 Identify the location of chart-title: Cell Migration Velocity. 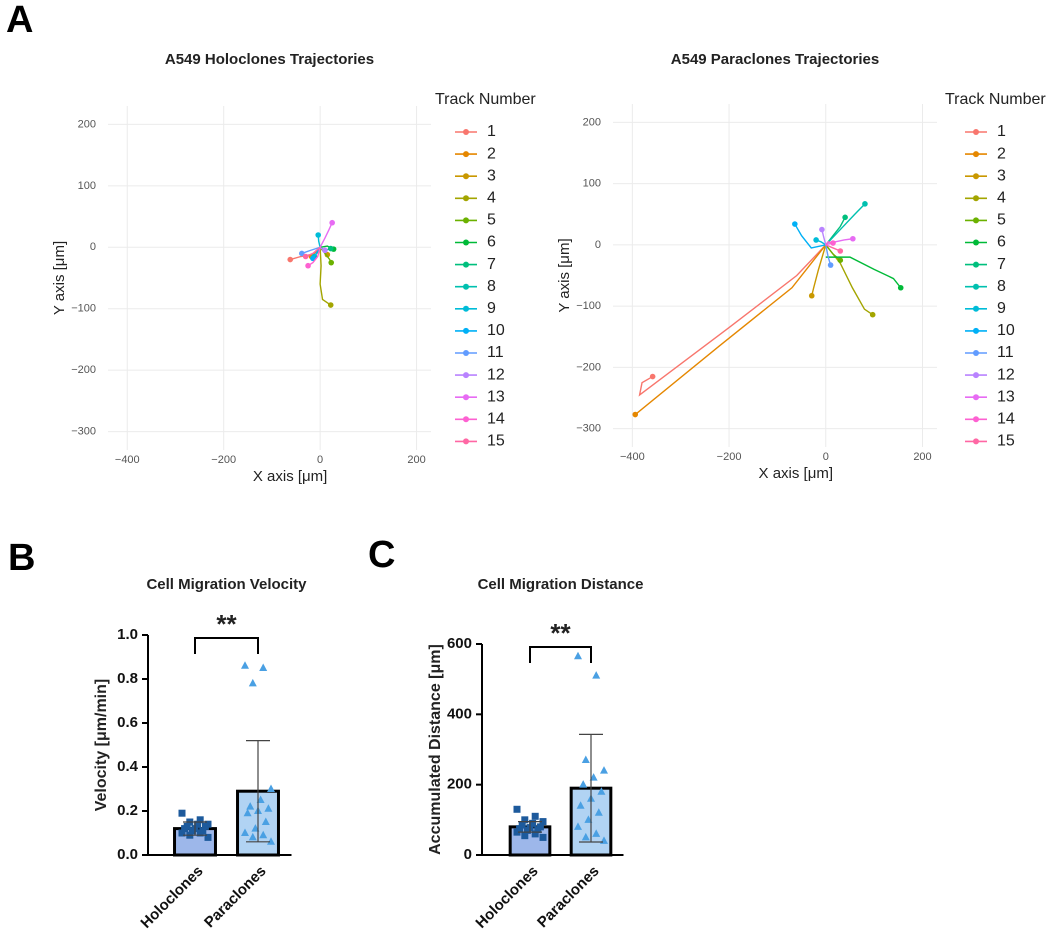
(226, 584).